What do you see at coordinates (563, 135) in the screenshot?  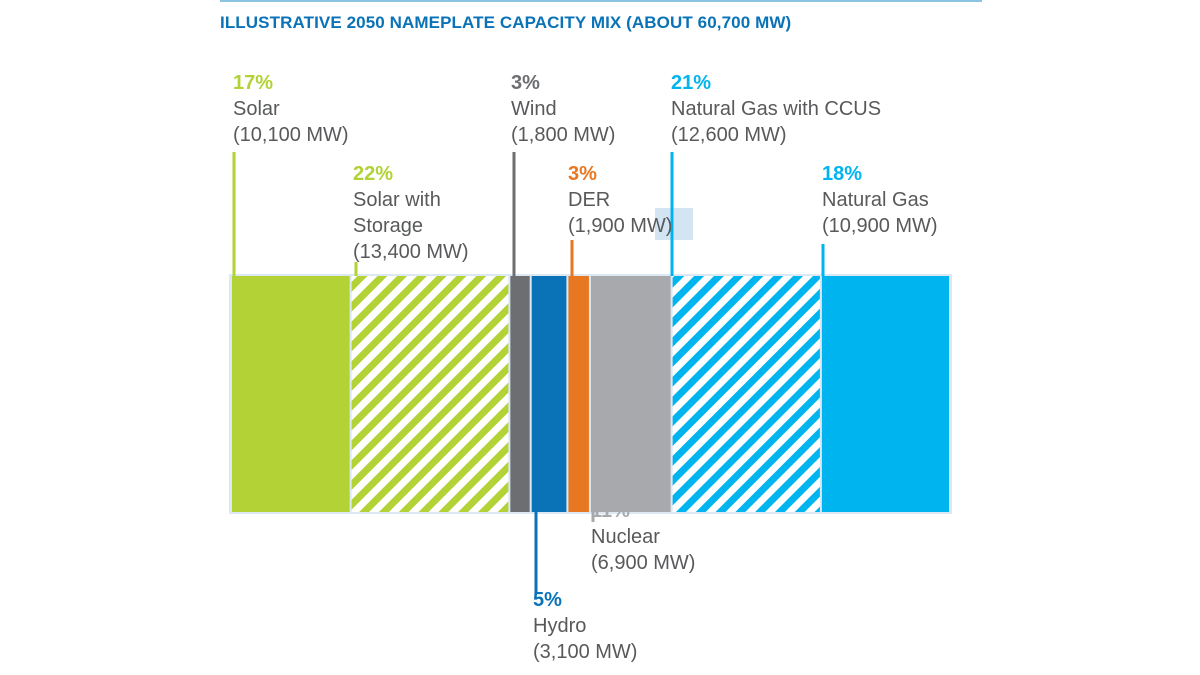 I see `text-label: (1,800 MW)` at bounding box center [563, 135].